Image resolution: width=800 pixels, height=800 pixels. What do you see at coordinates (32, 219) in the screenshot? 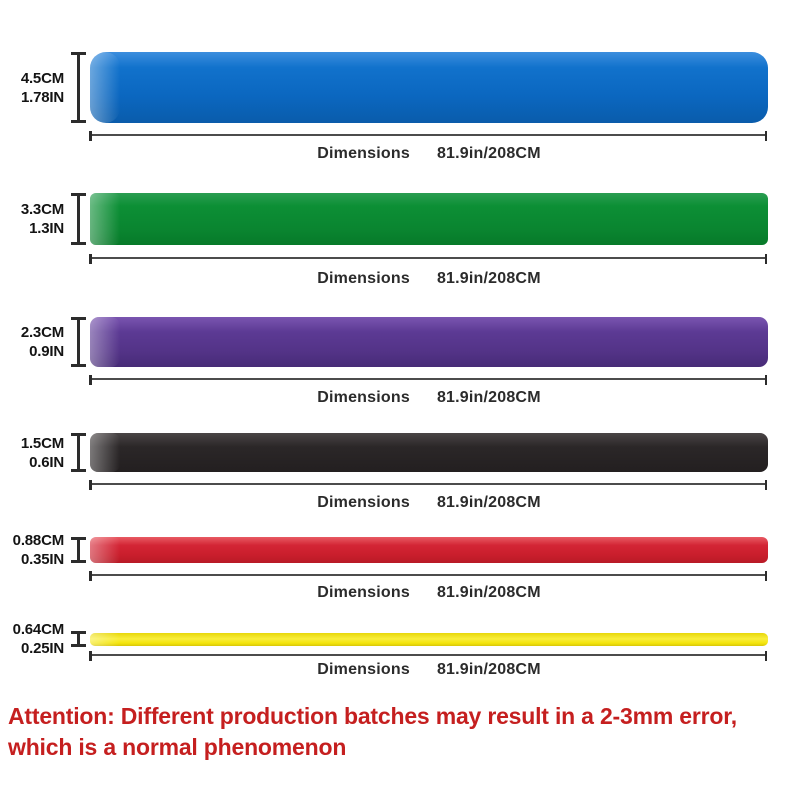
I see `band-width-label: 3.3CM 1.3IN` at bounding box center [32, 219].